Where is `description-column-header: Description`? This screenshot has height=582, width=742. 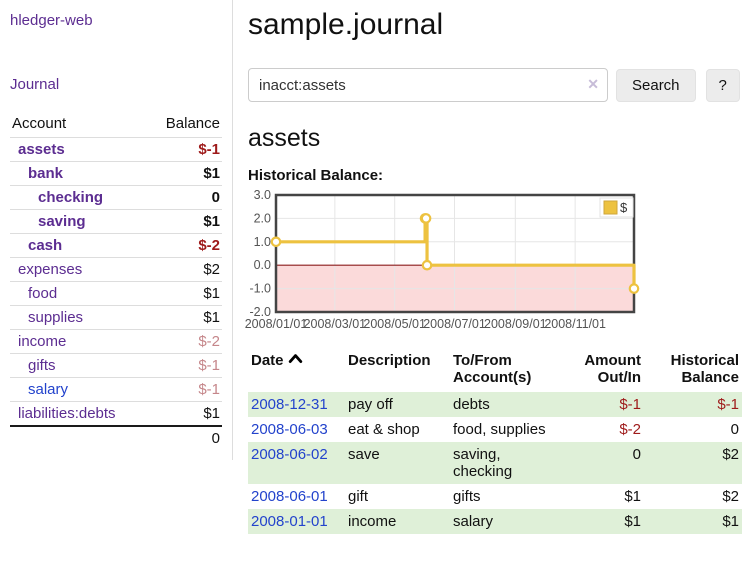 description-column-header: Description is located at coordinates (389, 360).